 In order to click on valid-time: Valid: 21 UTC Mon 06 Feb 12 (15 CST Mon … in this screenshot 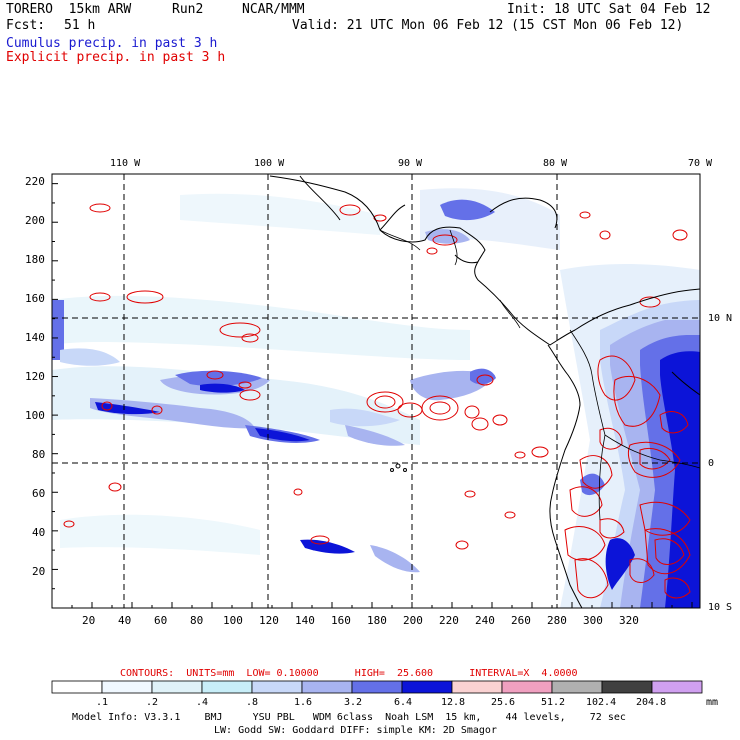, I will do `click(488, 25)`.